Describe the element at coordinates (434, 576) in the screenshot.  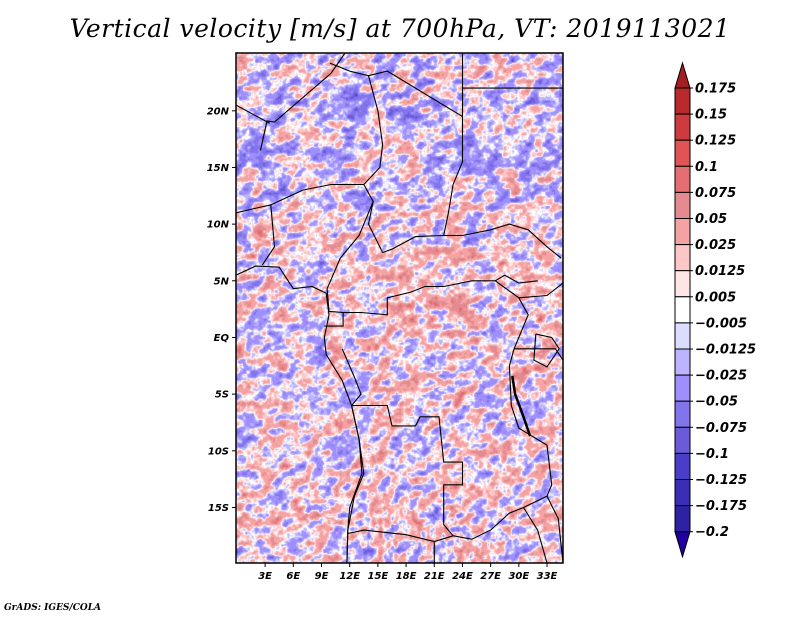
I see `x-tick-label: 21E` at that location.